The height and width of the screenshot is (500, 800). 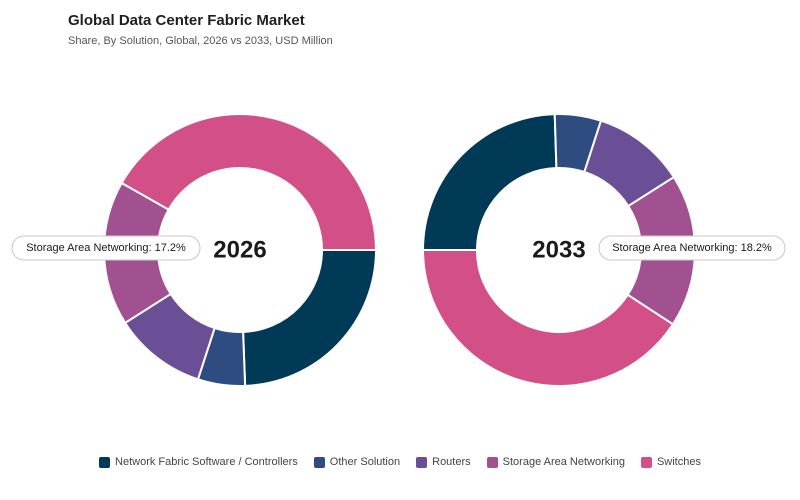 What do you see at coordinates (310, 318) in the screenshot?
I see `slice-2026-network-fabric-software-controllers` at bounding box center [310, 318].